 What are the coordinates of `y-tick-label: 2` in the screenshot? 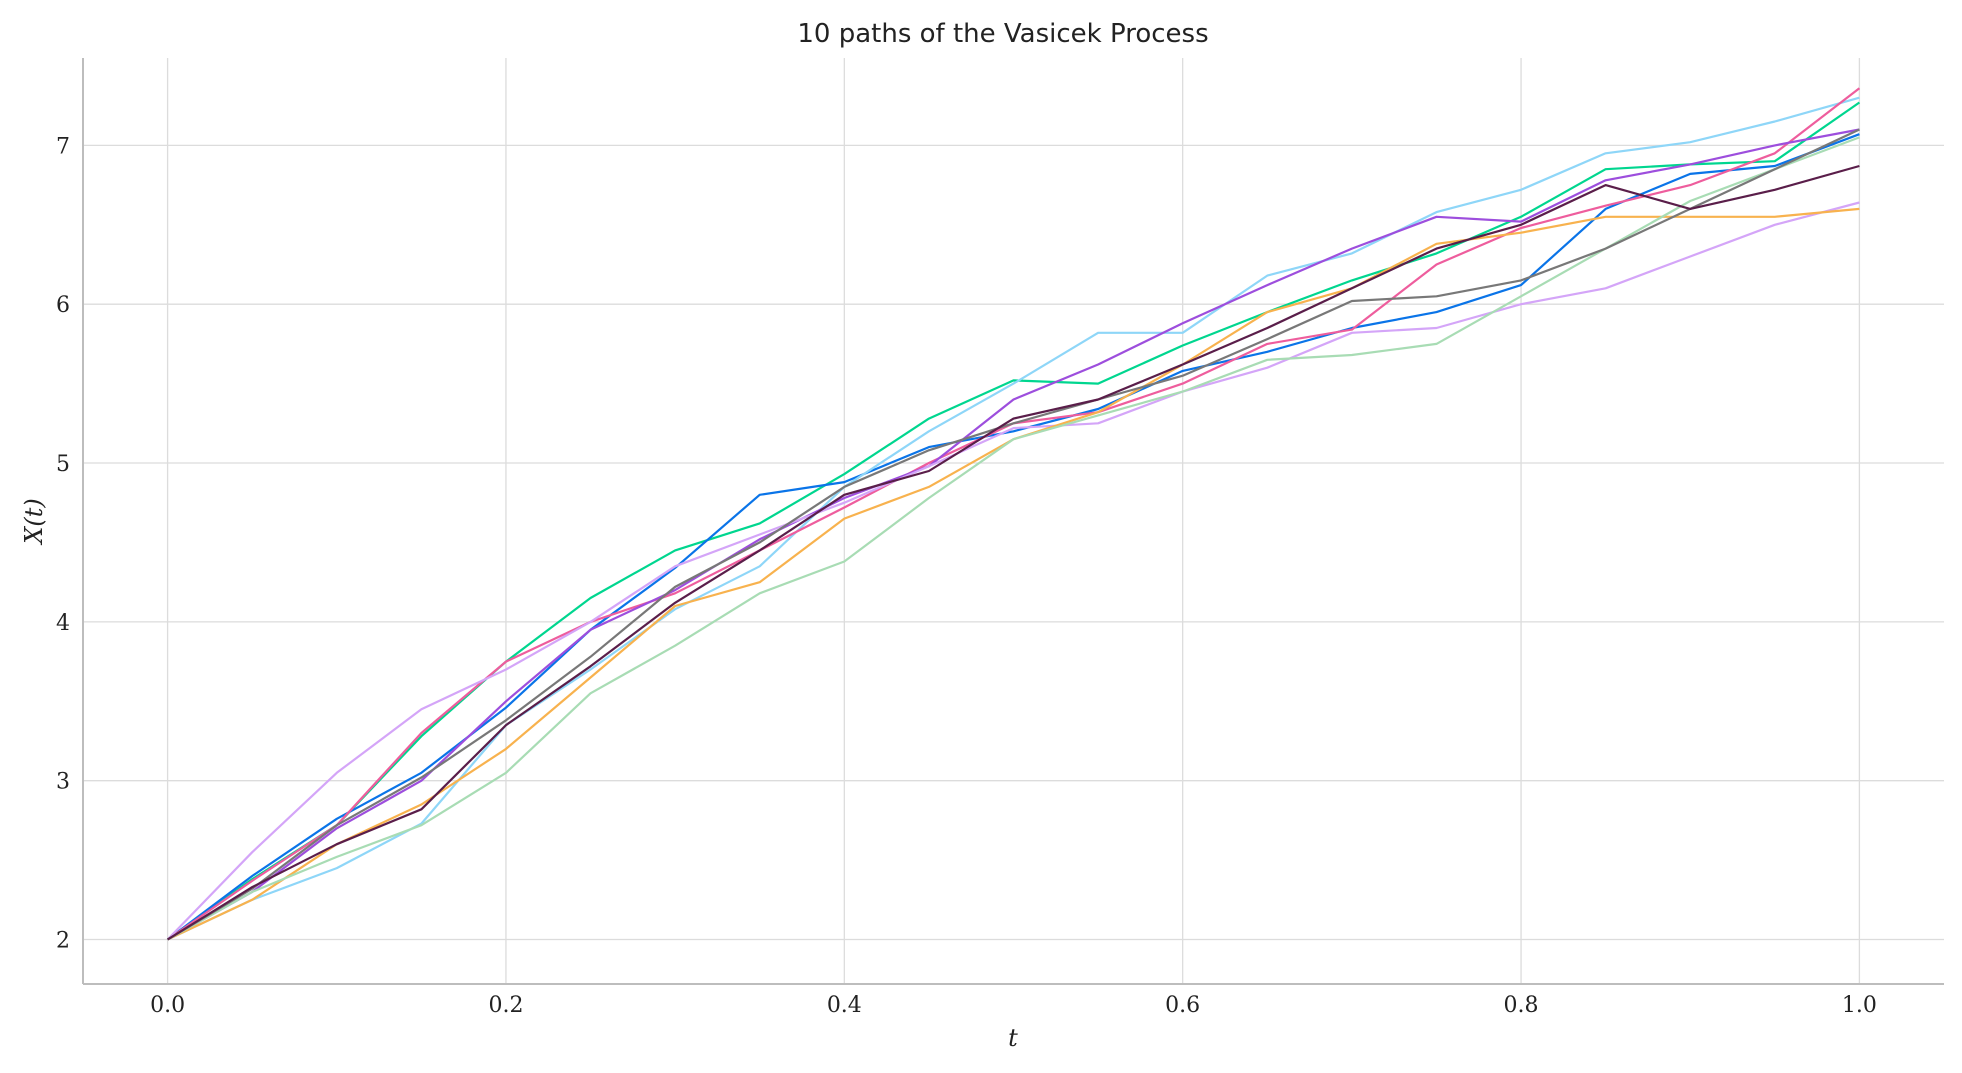 It's located at (63, 941).